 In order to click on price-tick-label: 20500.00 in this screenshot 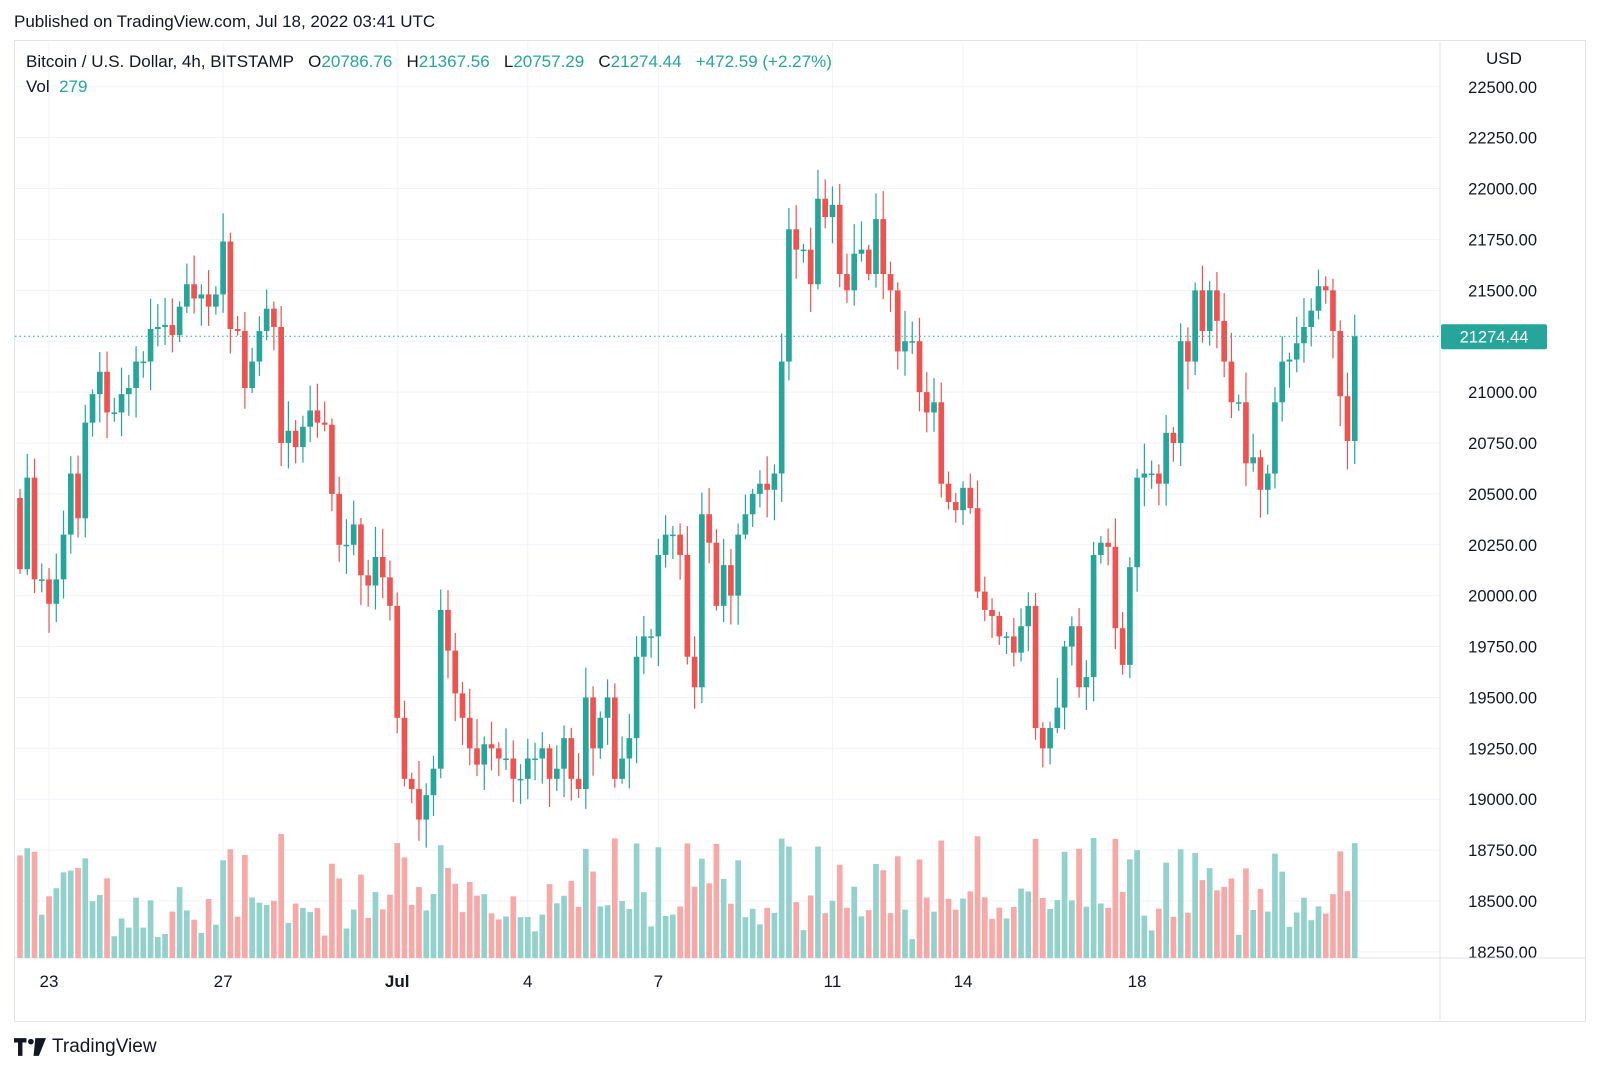, I will do `click(1502, 495)`.